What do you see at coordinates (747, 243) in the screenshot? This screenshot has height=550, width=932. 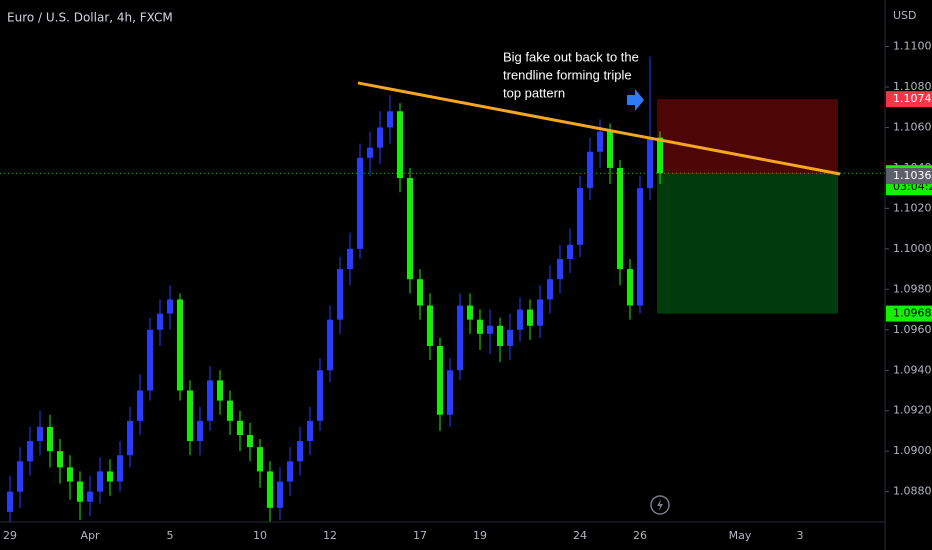 I see `target-zone` at bounding box center [747, 243].